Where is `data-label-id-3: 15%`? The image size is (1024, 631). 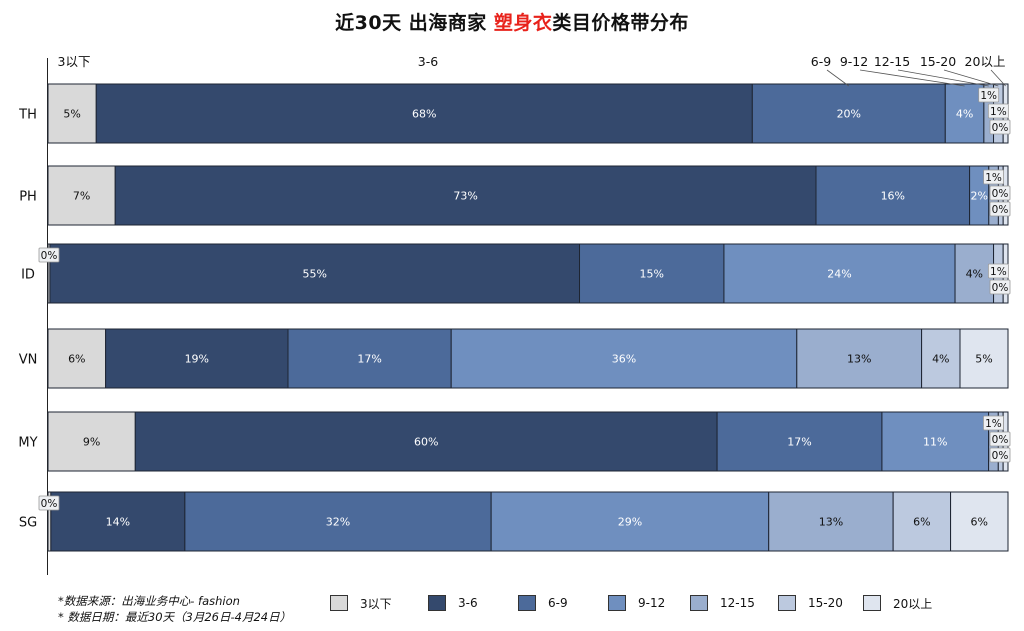 data-label-id-3: 15% is located at coordinates (652, 274).